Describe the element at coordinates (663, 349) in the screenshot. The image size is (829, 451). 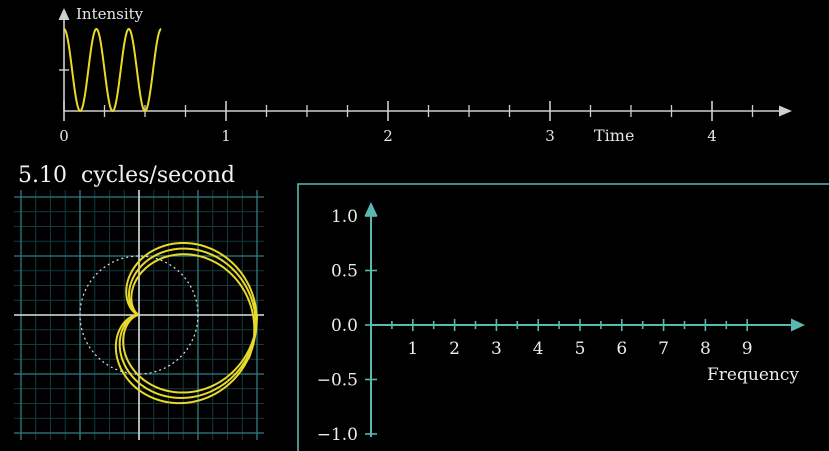
I see `frequency-tick-label: 7` at that location.